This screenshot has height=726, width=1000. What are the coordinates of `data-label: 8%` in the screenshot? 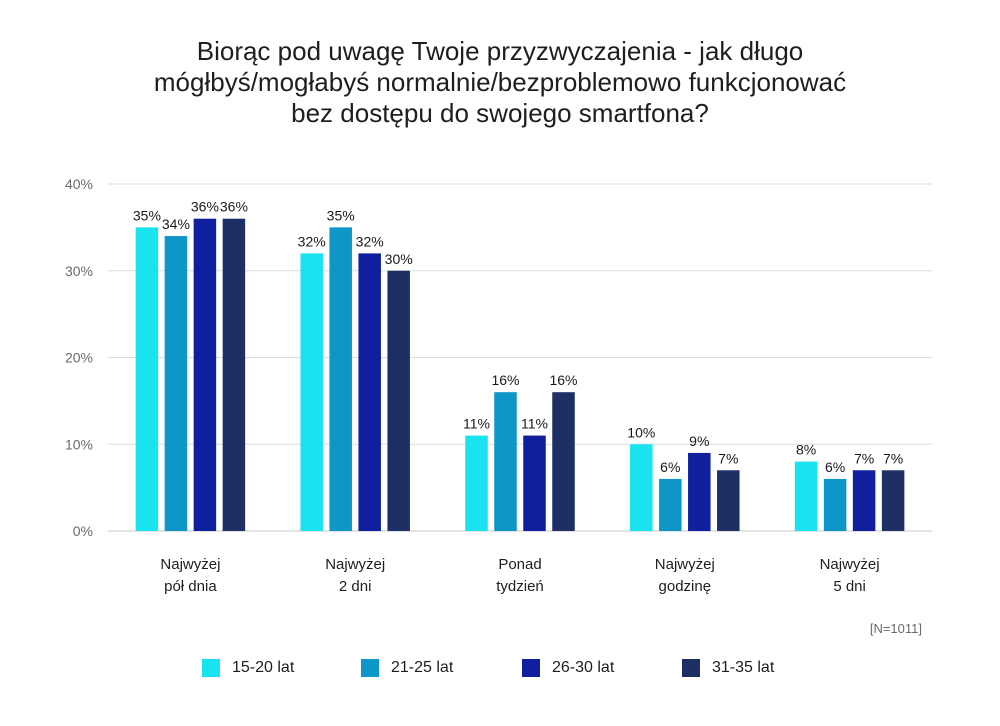 It's located at (806, 450).